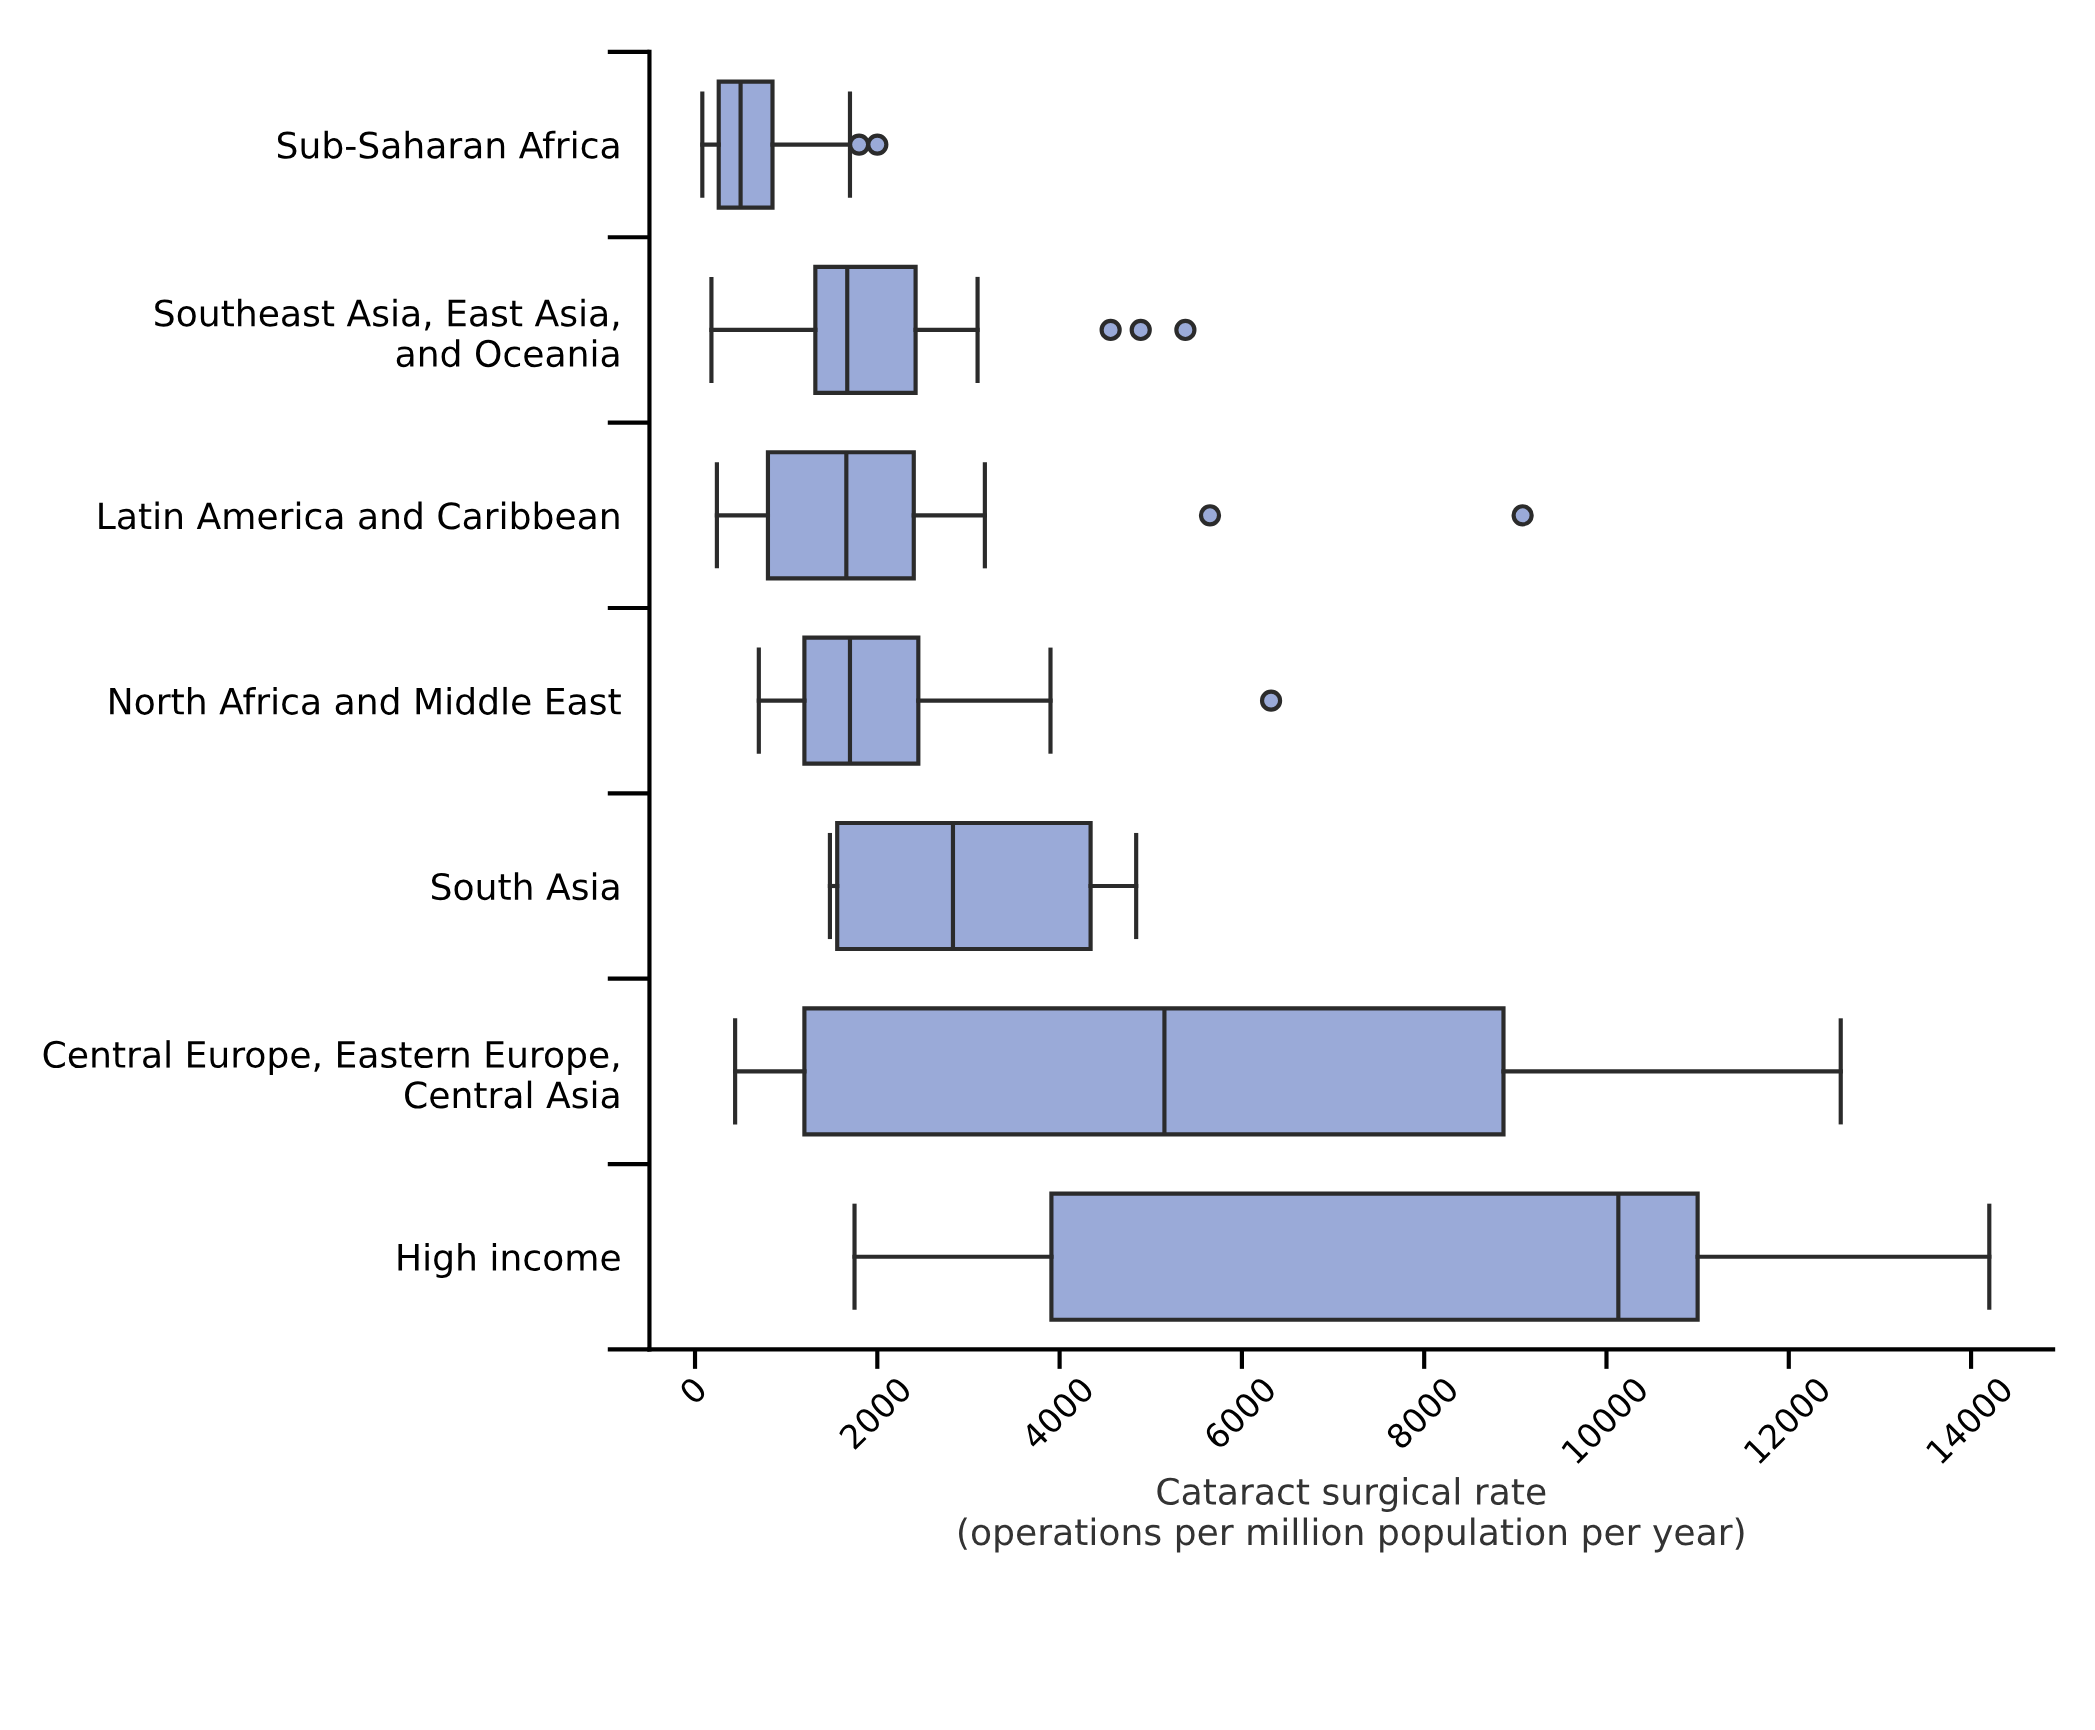 This screenshot has width=2095, height=1730. What do you see at coordinates (693, 1390) in the screenshot?
I see `x-tick-label: 0` at bounding box center [693, 1390].